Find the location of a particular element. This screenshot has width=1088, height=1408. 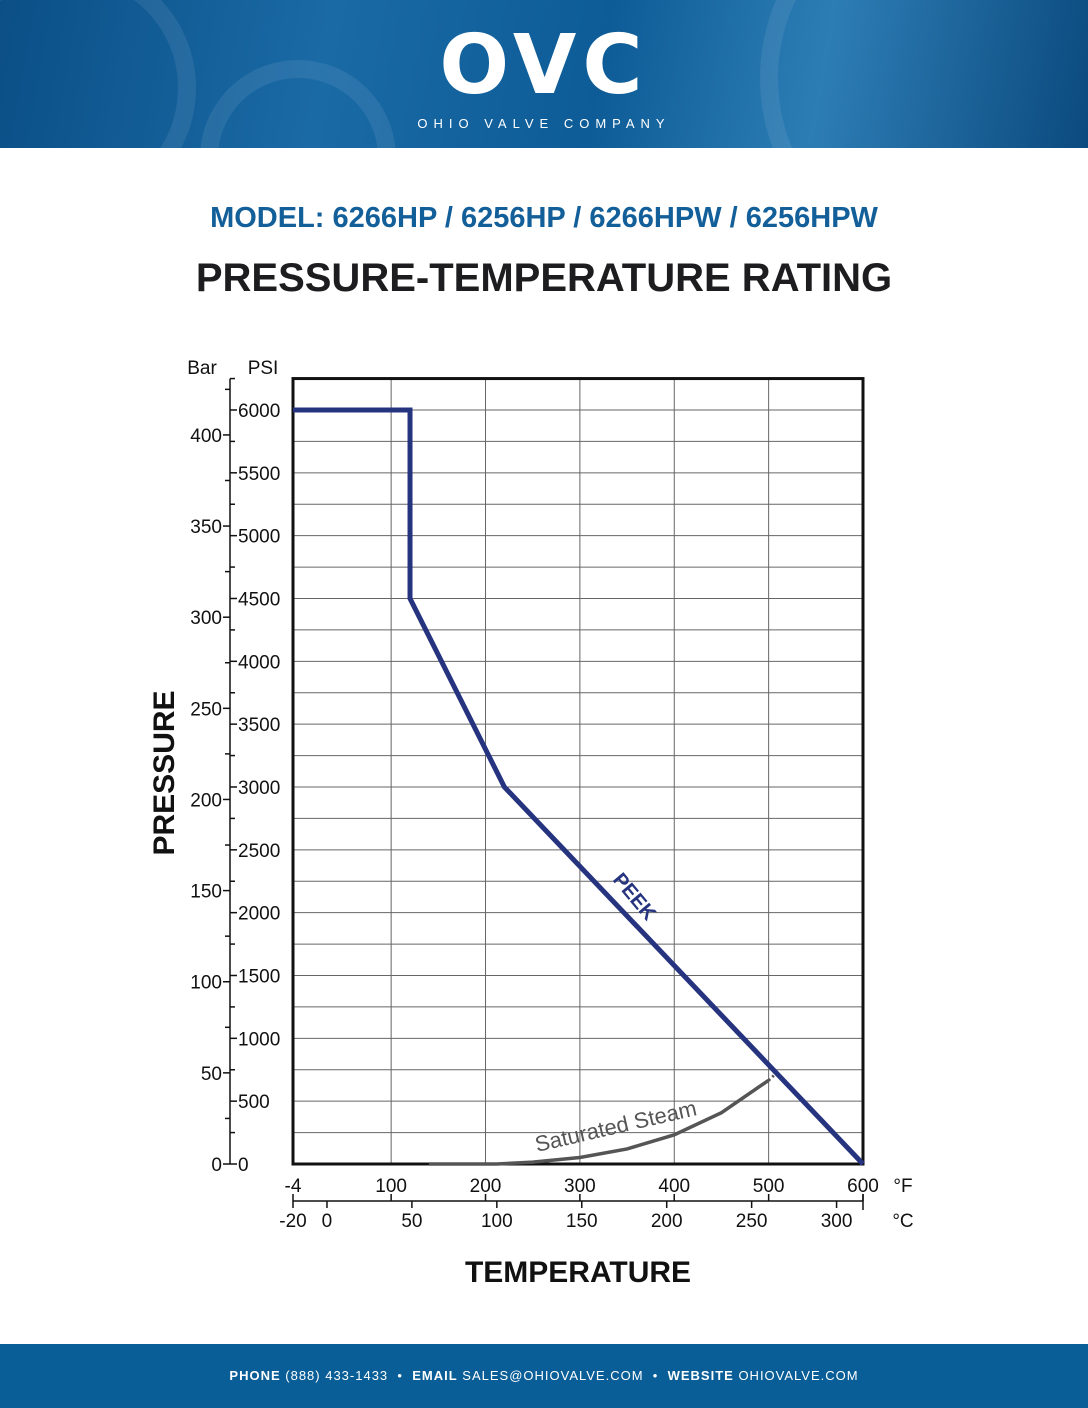

x-axis-title: TEMPERATURE is located at coordinates (578, 1272).